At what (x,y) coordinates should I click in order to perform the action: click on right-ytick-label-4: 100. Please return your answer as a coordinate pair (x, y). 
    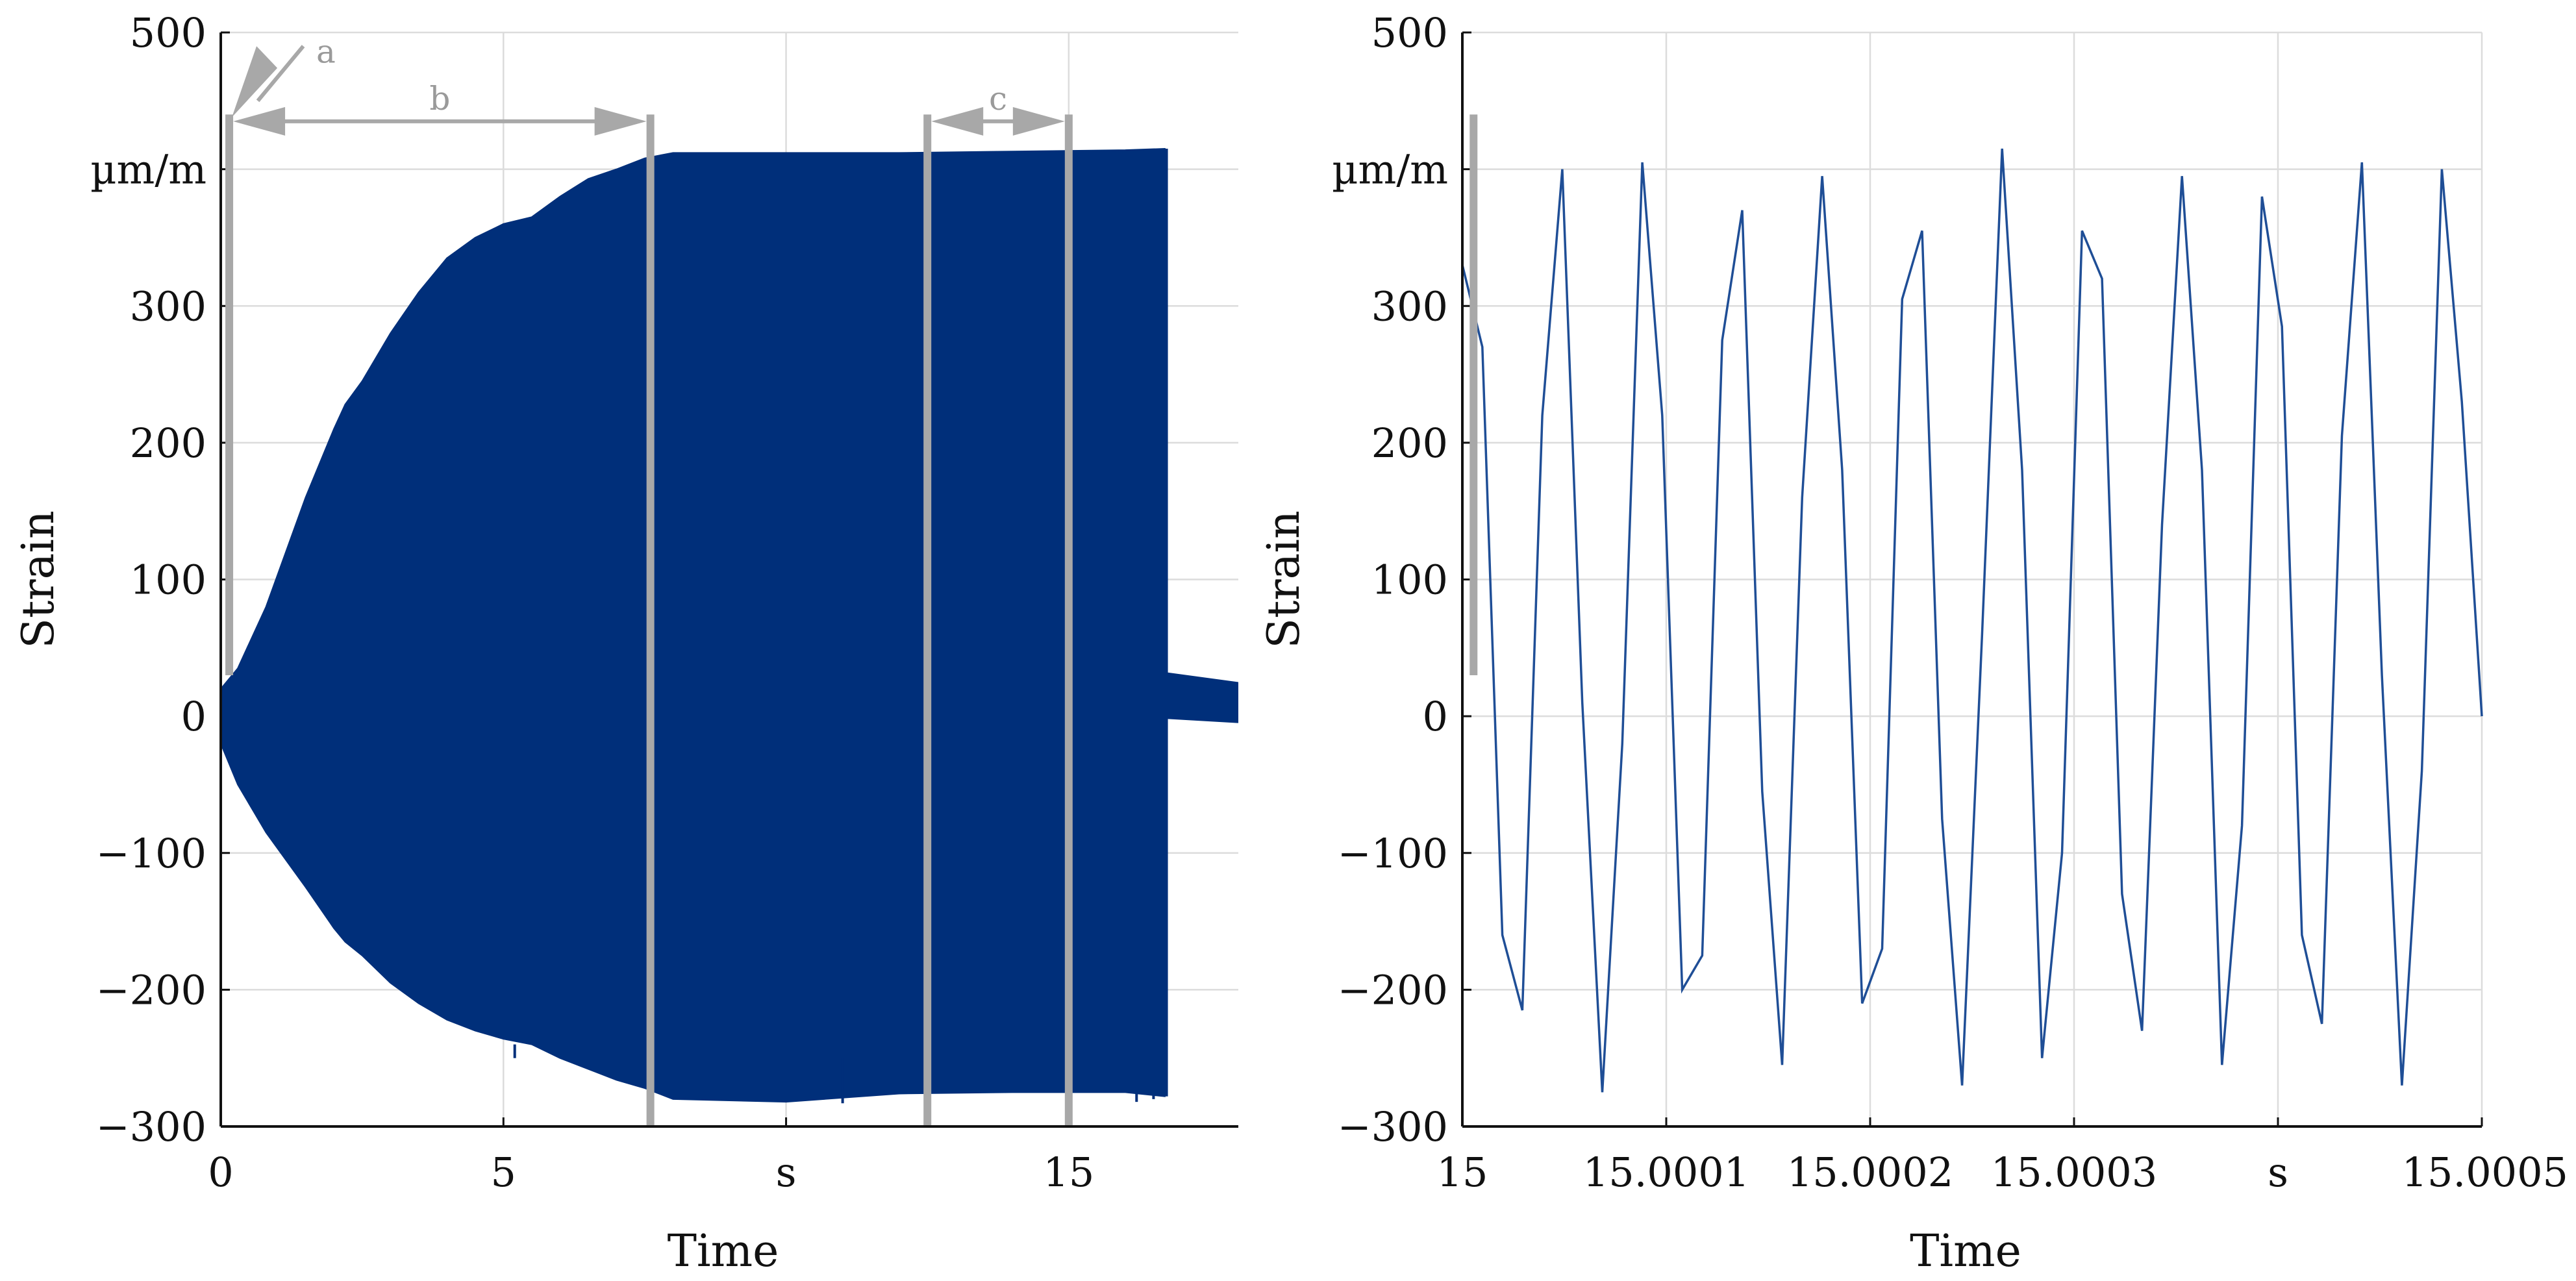
    Looking at the image, I should click on (1409, 580).